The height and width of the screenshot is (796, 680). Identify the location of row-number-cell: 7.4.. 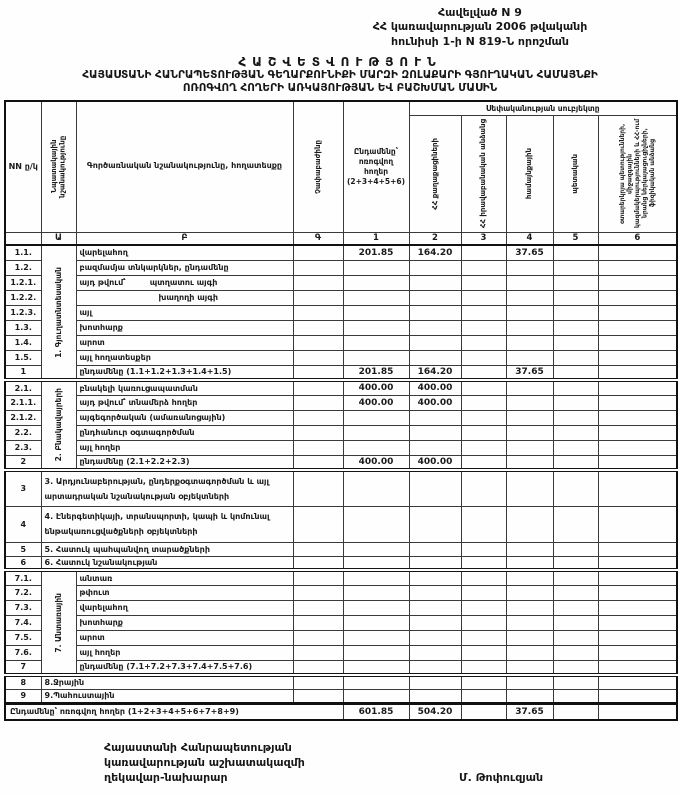
(23, 622).